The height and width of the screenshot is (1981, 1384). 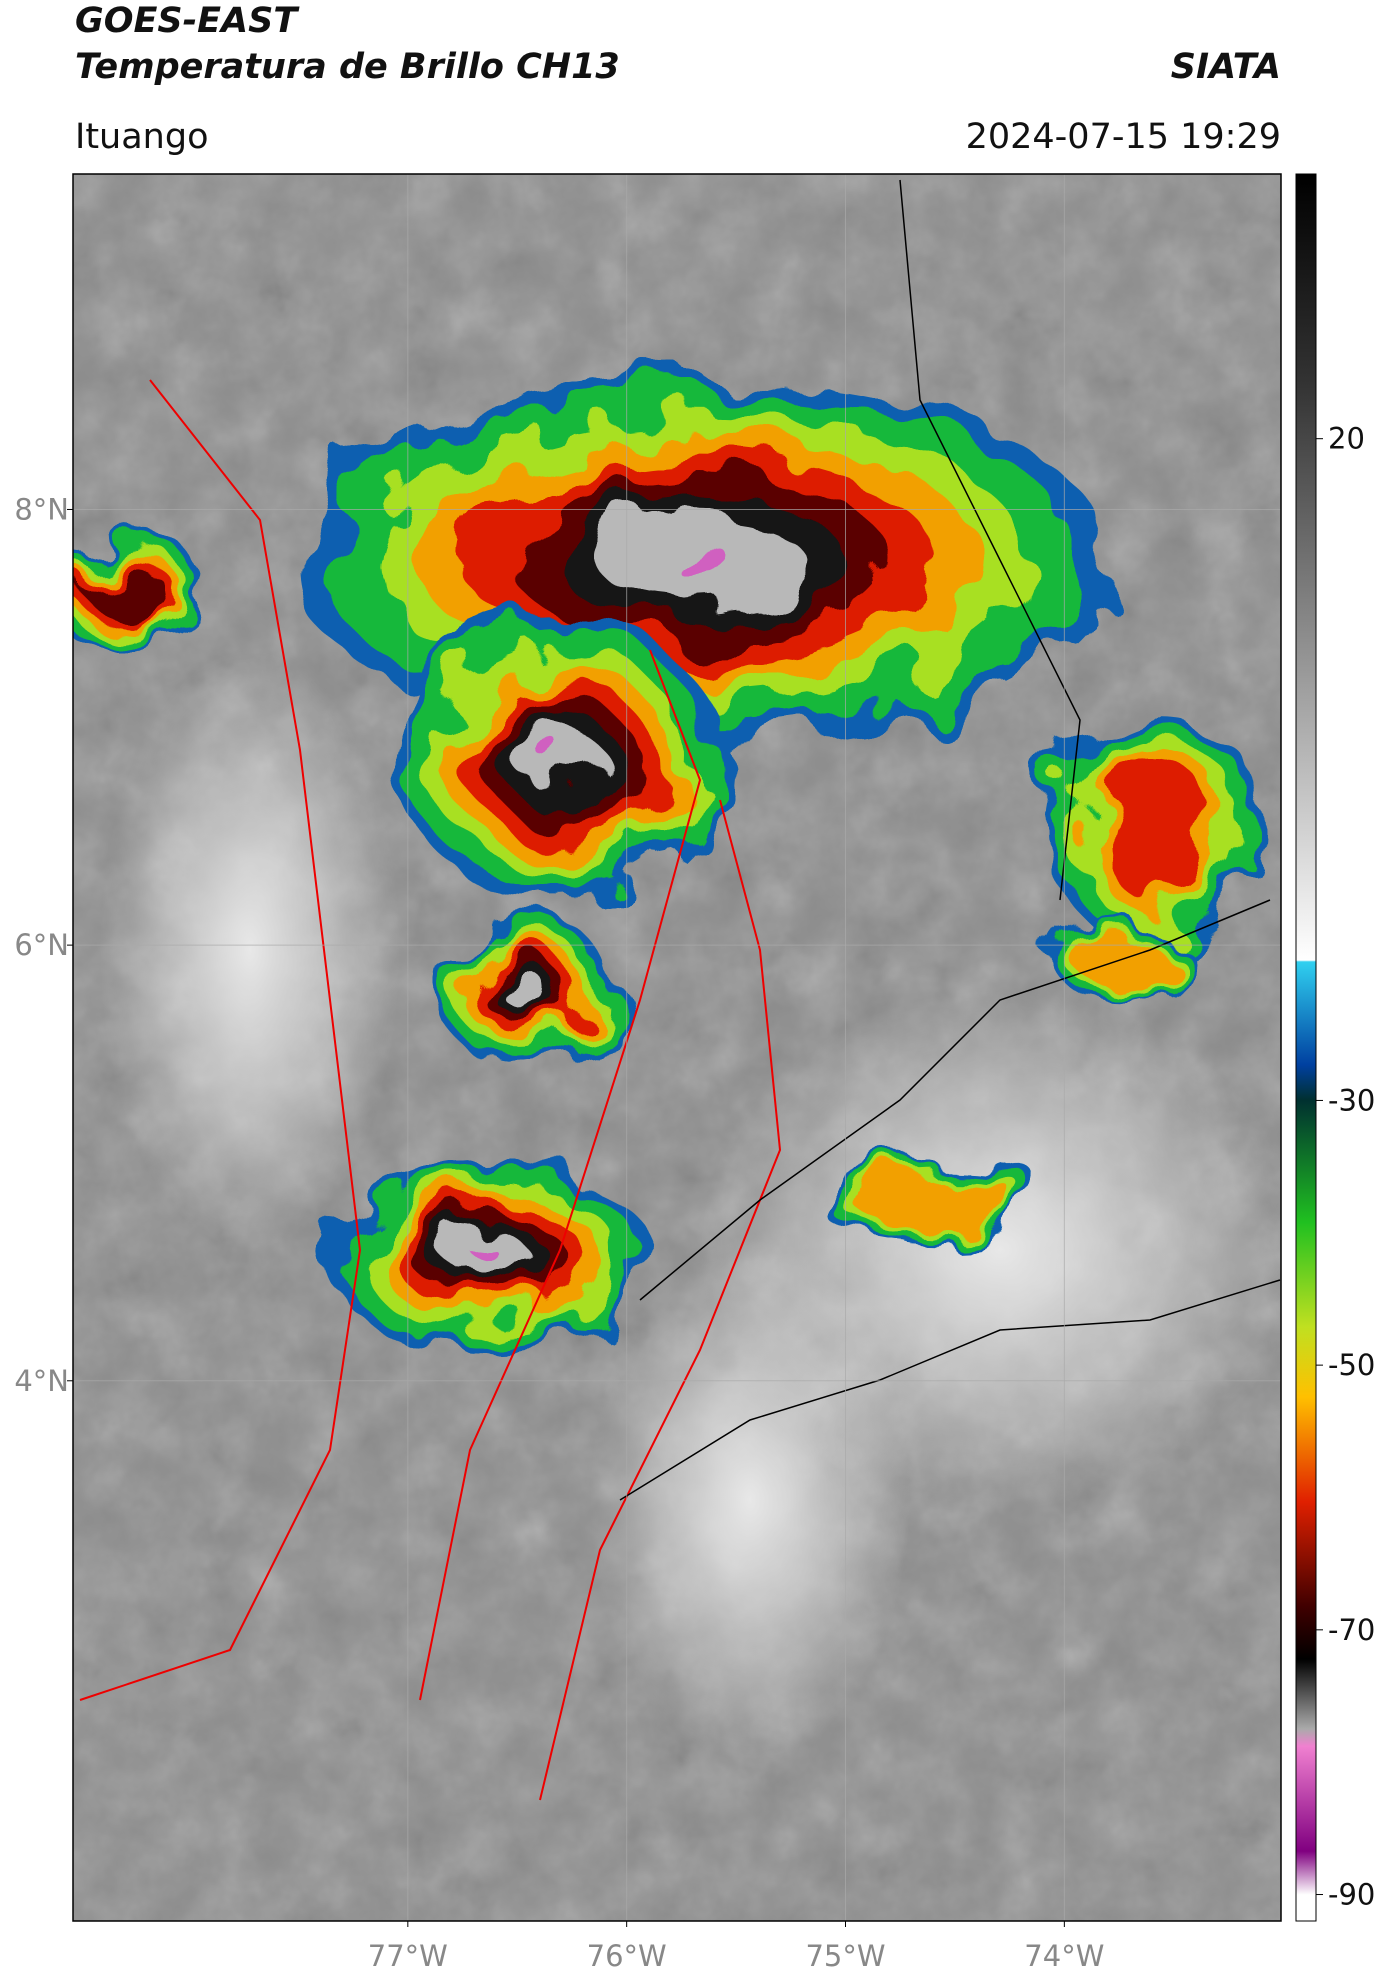 What do you see at coordinates (1226, 67) in the screenshot?
I see `source: SIATA` at bounding box center [1226, 67].